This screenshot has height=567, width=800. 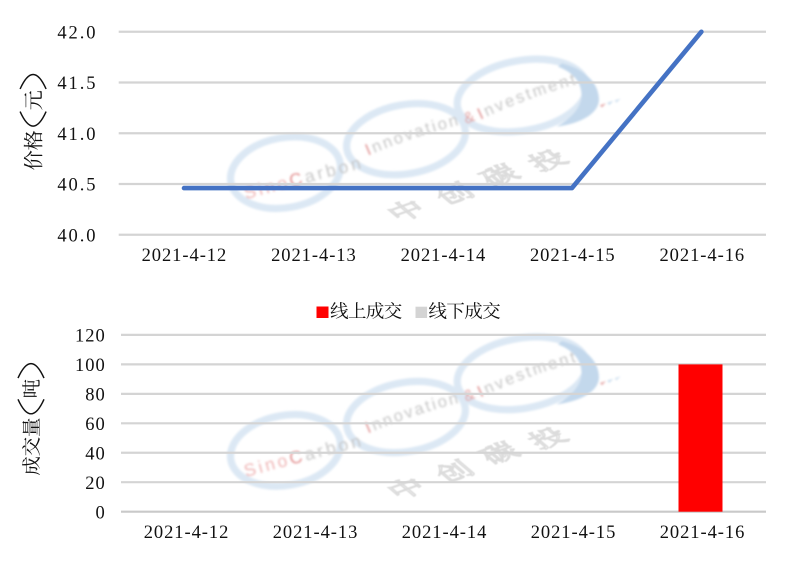 I want to click on svg-text: 20, so click(x=95, y=484).